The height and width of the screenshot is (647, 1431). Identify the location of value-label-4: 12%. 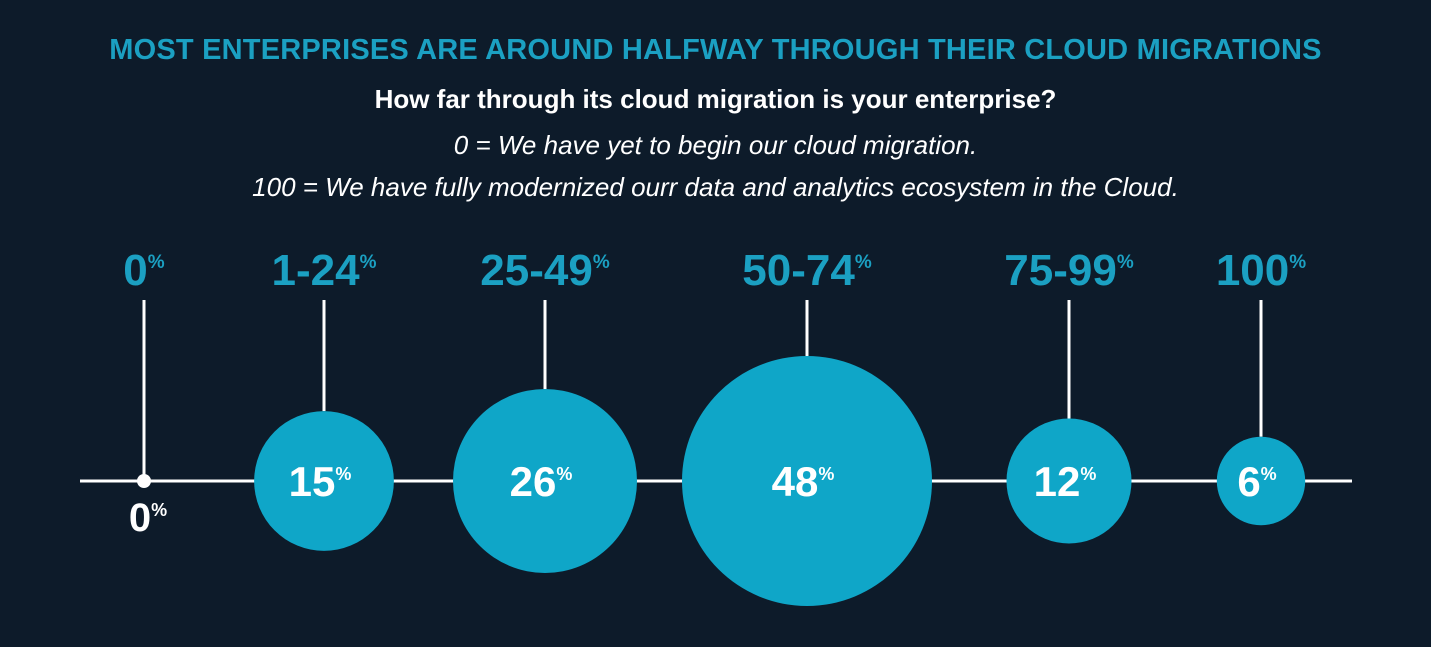
(1065, 481).